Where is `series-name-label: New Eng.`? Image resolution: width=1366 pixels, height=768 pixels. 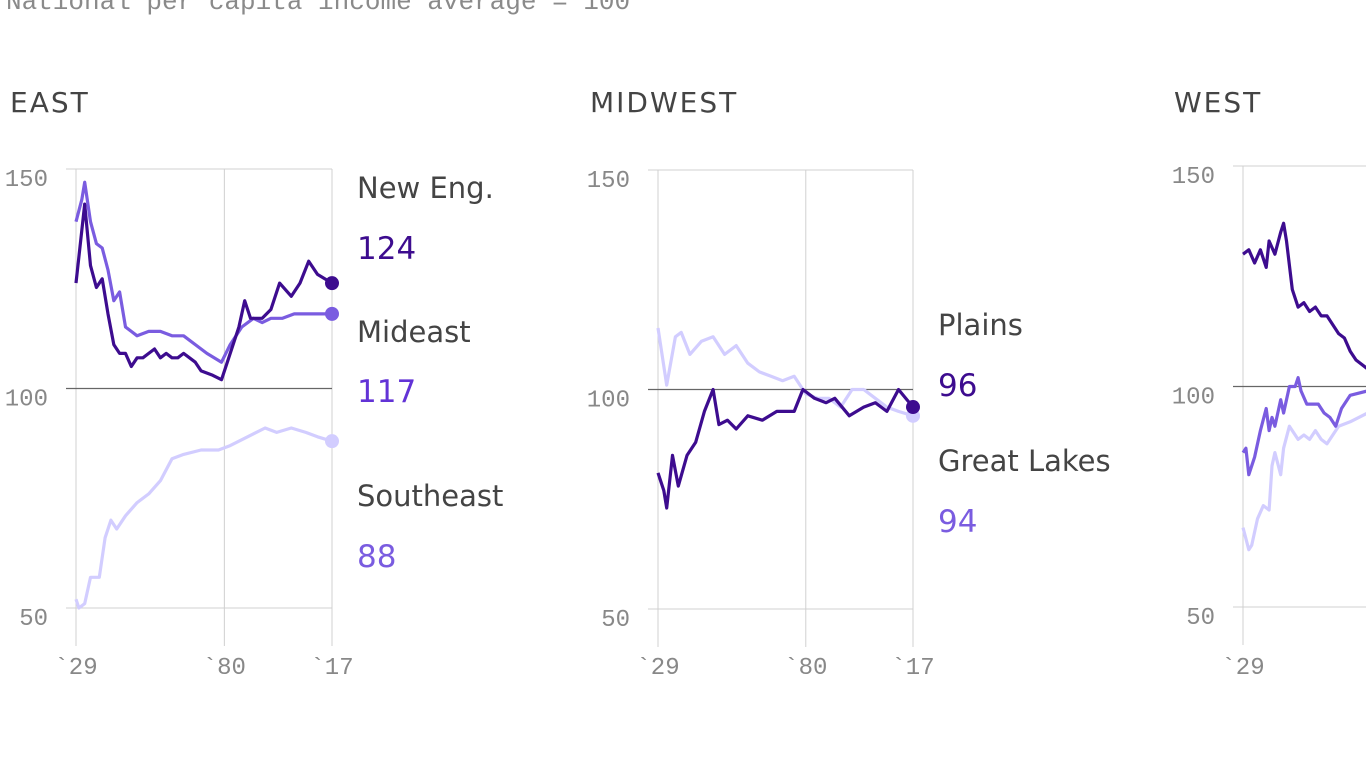
series-name-label: New Eng. is located at coordinates (425, 188).